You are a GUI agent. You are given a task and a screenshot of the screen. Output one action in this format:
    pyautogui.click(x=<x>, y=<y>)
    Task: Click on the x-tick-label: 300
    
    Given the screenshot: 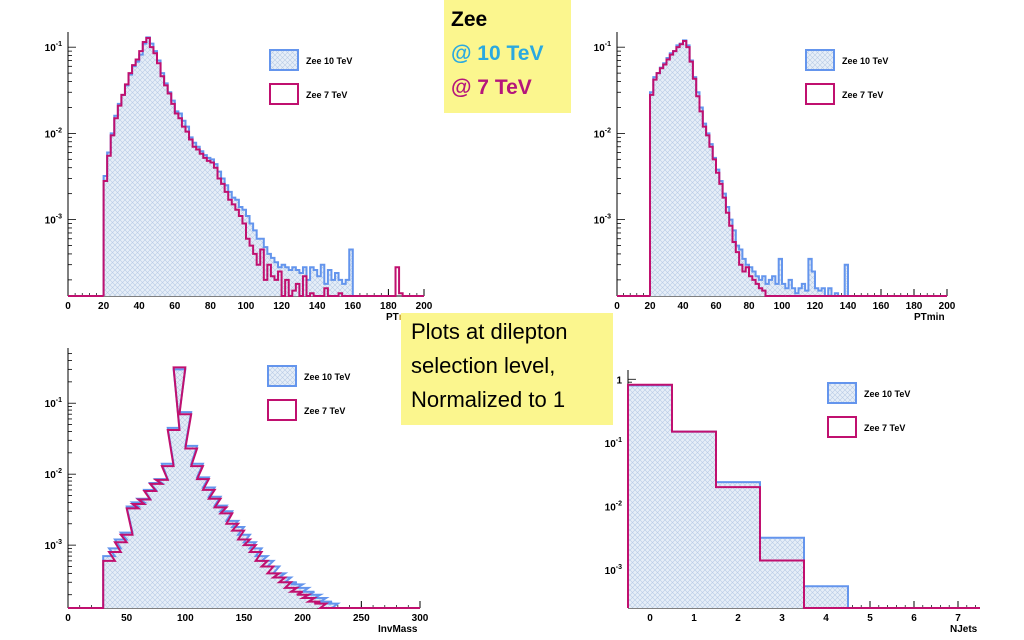 What is the action you would take?
    pyautogui.click(x=420, y=618)
    